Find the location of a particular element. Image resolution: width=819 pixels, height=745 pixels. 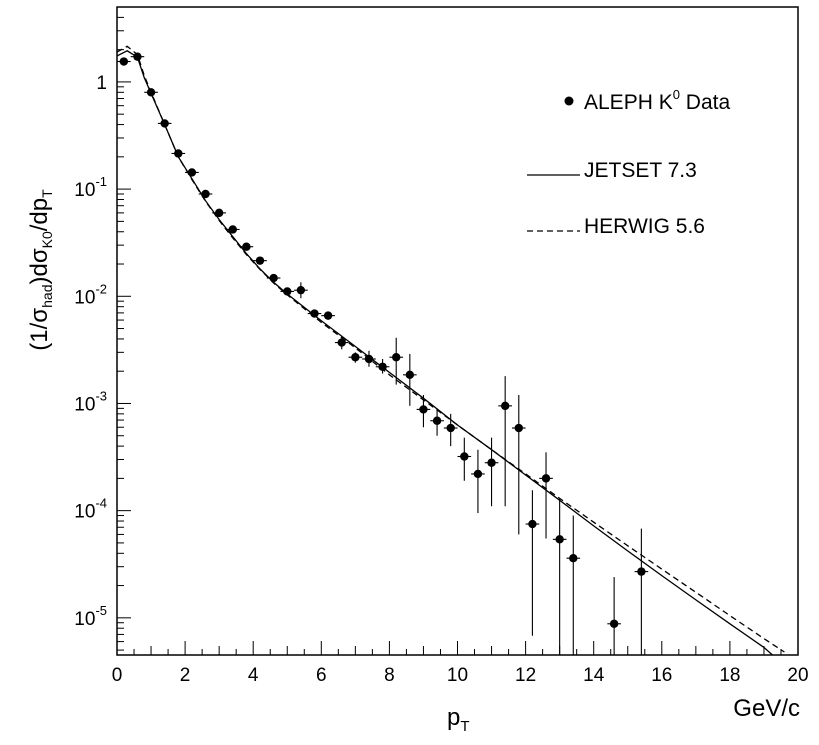

y-tick-label: 1 is located at coordinates (101, 83).